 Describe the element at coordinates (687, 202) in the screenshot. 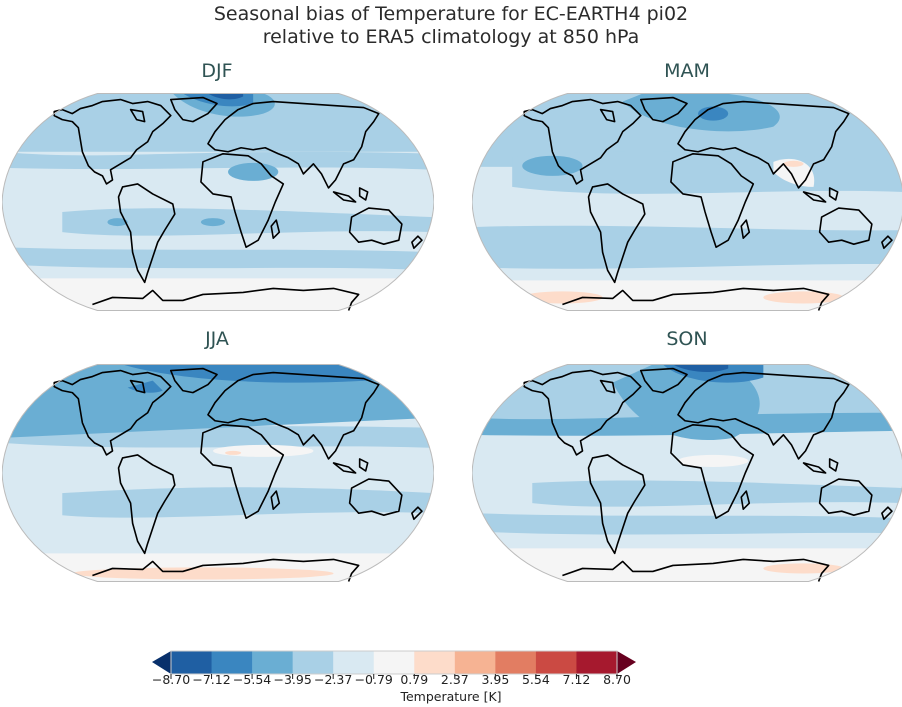

I see `map-mam` at that location.